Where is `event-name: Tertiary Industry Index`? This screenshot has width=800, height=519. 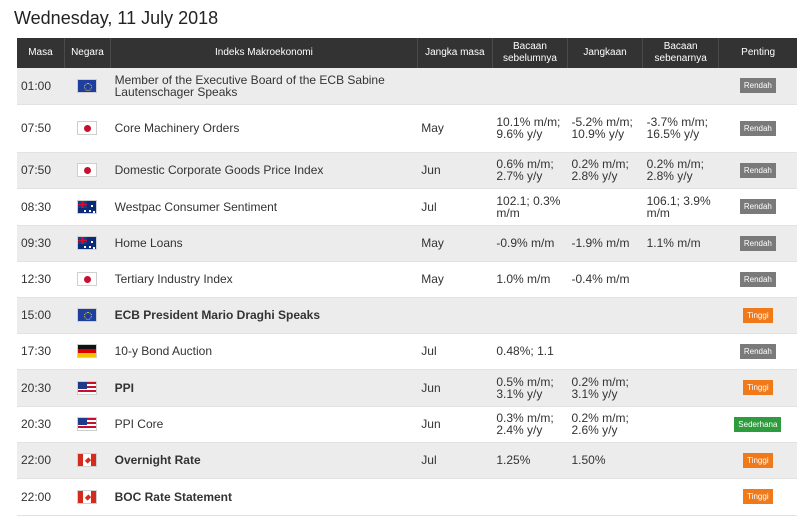
event-name: Tertiary Industry Index is located at coordinates (264, 279).